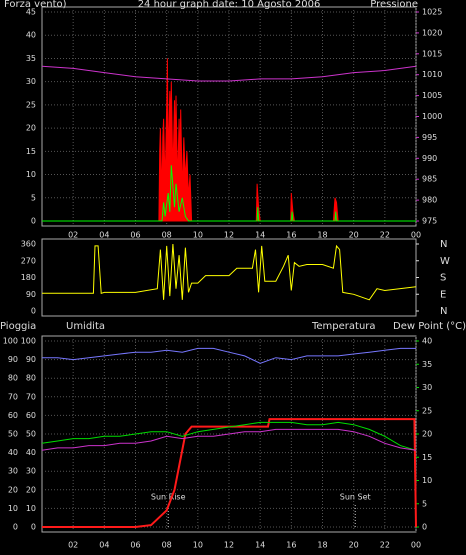 The image size is (466, 555). Describe the element at coordinates (432, 32) in the screenshot. I see `y2-tick-label: 1020` at that location.